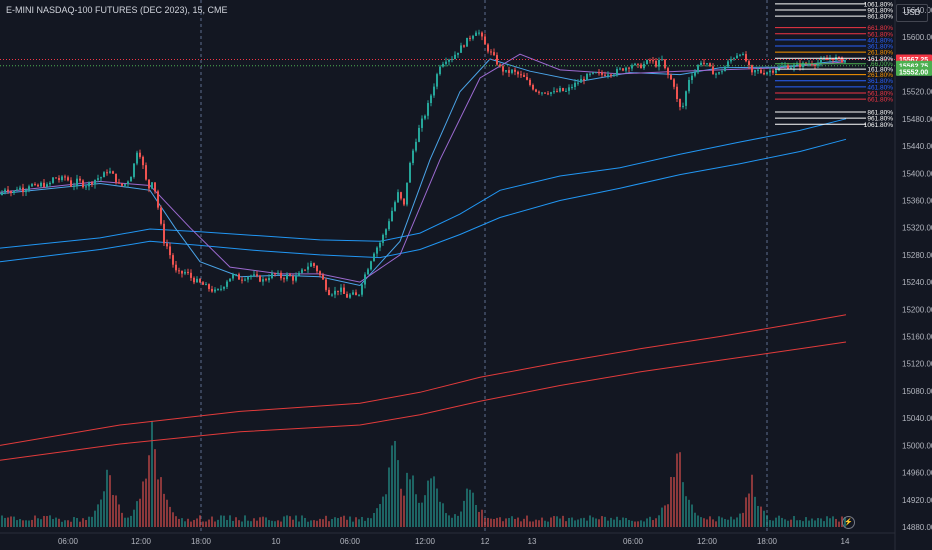 The width and height of the screenshot is (932, 550). I want to click on svg-text: 561.80%, so click(880, 34).